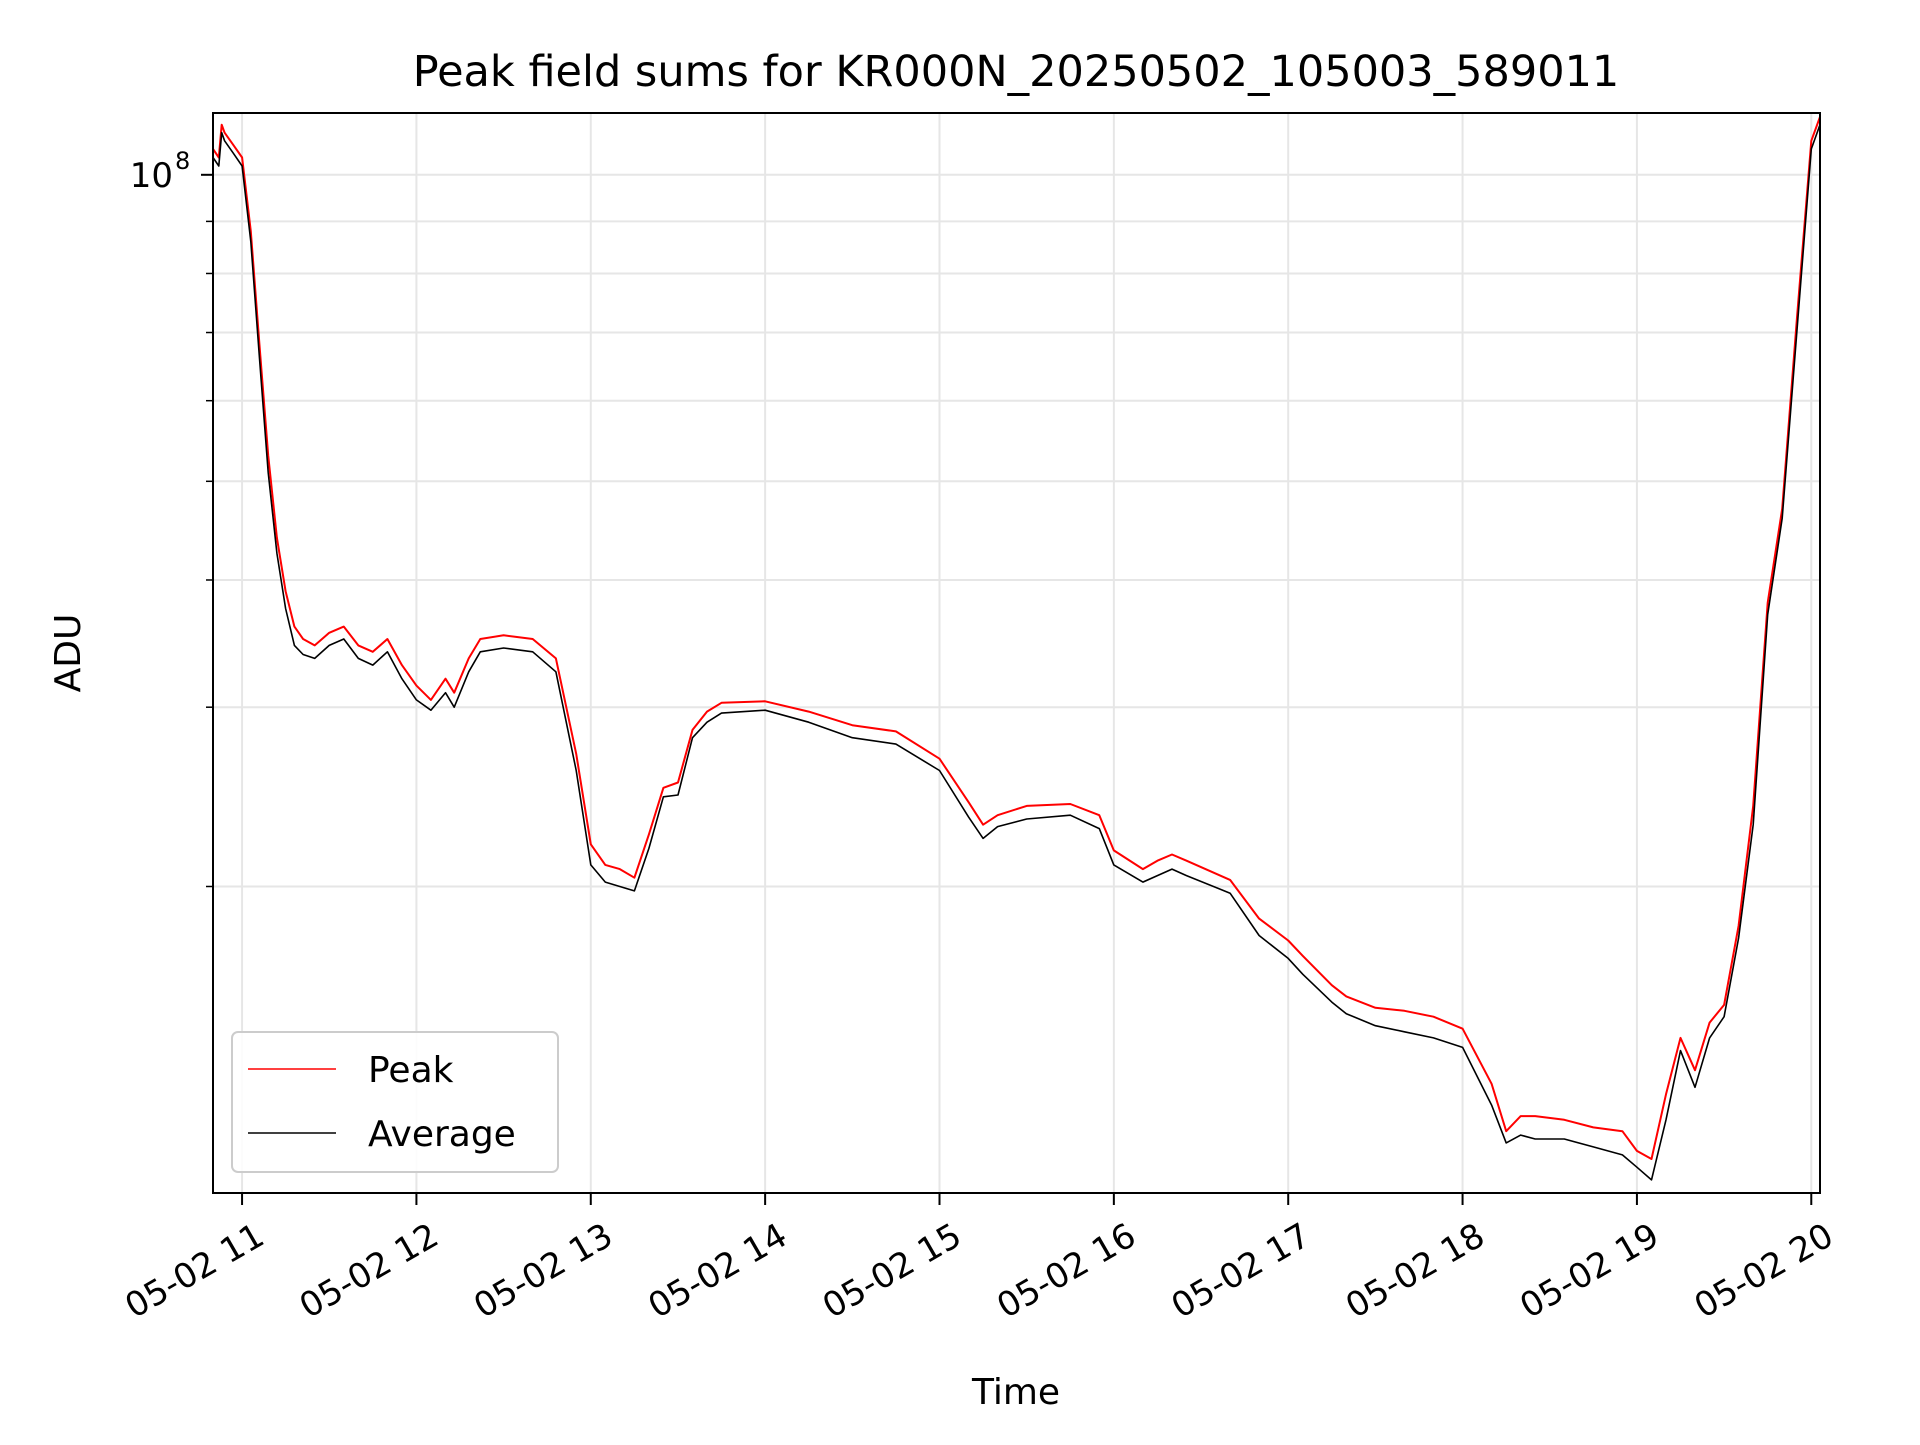 This screenshot has width=1920, height=1445. What do you see at coordinates (442, 1134) in the screenshot?
I see `legend-label-average: Average` at bounding box center [442, 1134].